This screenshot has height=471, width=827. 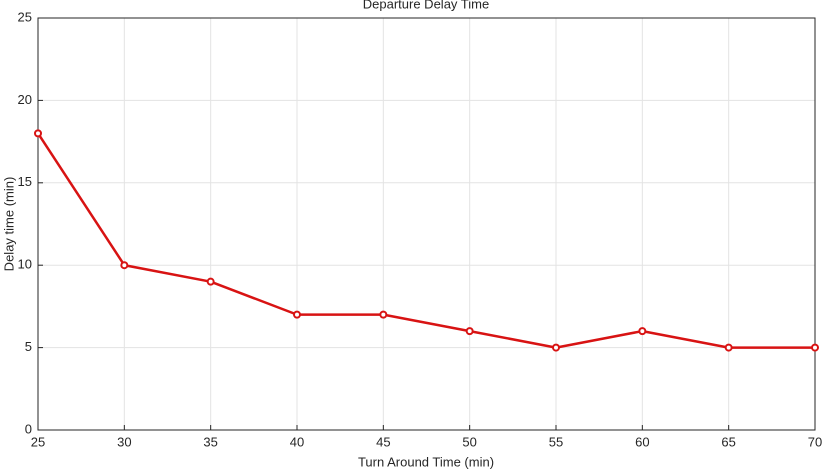 What do you see at coordinates (815, 441) in the screenshot?
I see `x-tick-label: 70` at bounding box center [815, 441].